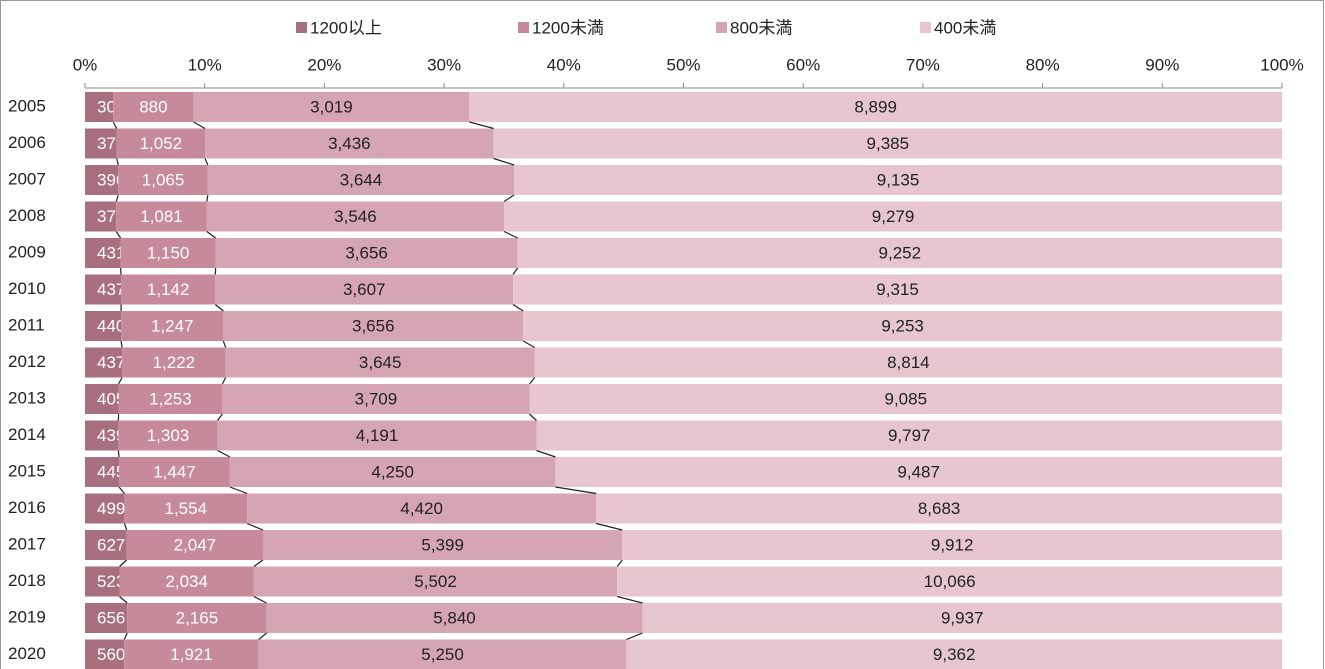 This screenshot has width=1325, height=669. What do you see at coordinates (111, 398) in the screenshot?
I see `data-label: 405` at bounding box center [111, 398].